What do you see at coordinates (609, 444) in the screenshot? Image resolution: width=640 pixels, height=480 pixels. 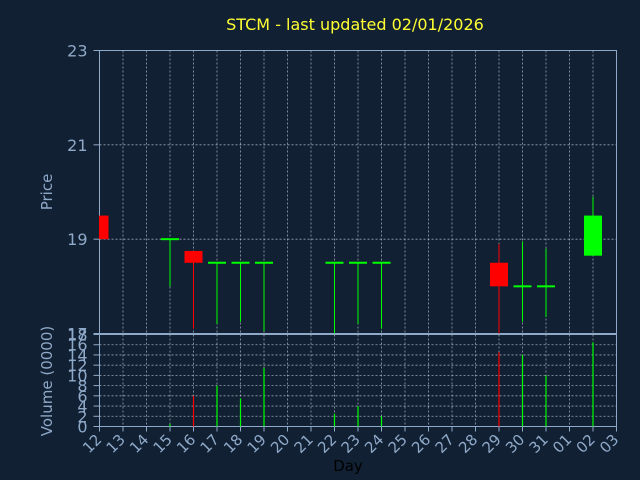 I see `x-tick-label: 03` at bounding box center [609, 444].